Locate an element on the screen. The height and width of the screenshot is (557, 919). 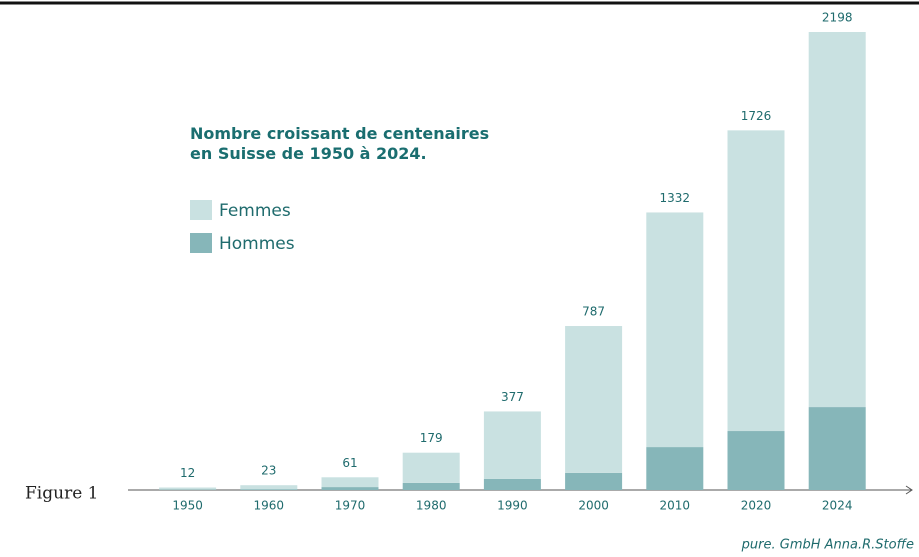
x-tick-label: 1980 is located at coordinates (431, 506).